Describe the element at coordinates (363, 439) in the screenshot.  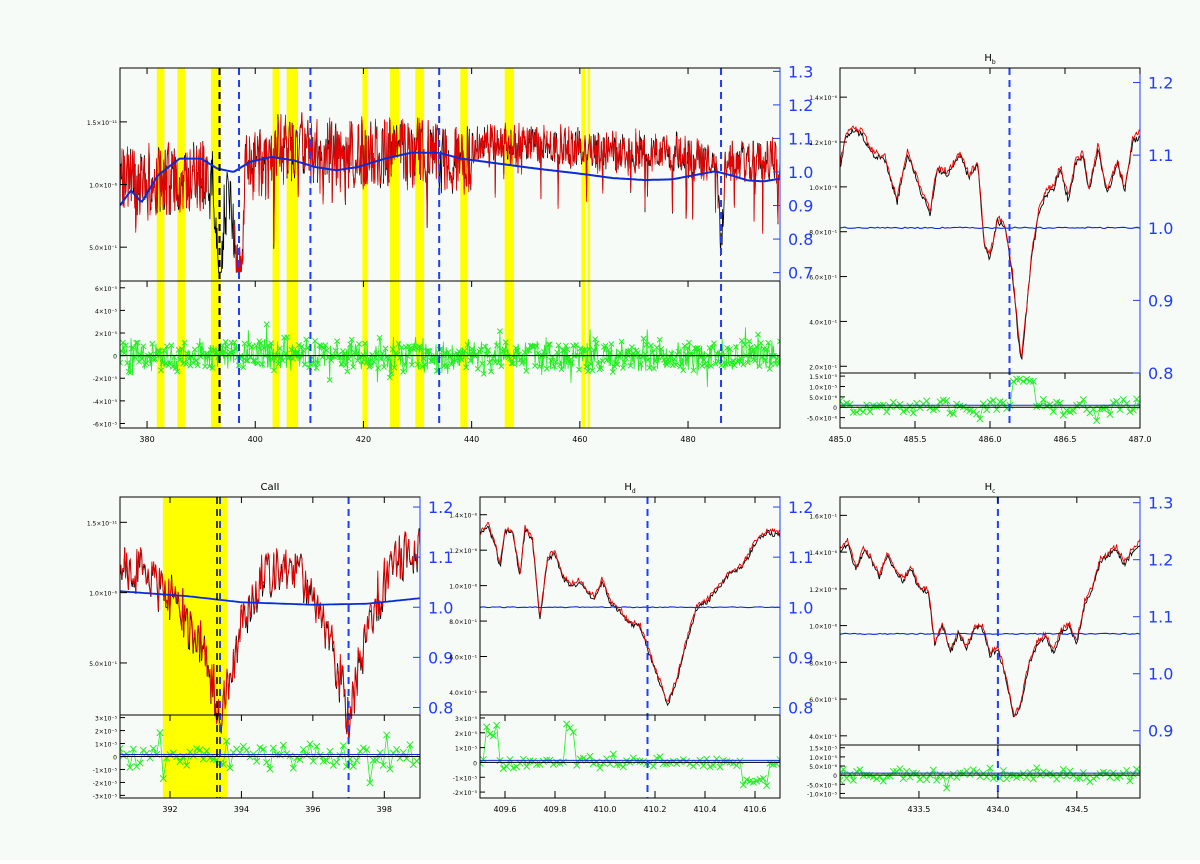
I see `x-tick-label: 420` at that location.